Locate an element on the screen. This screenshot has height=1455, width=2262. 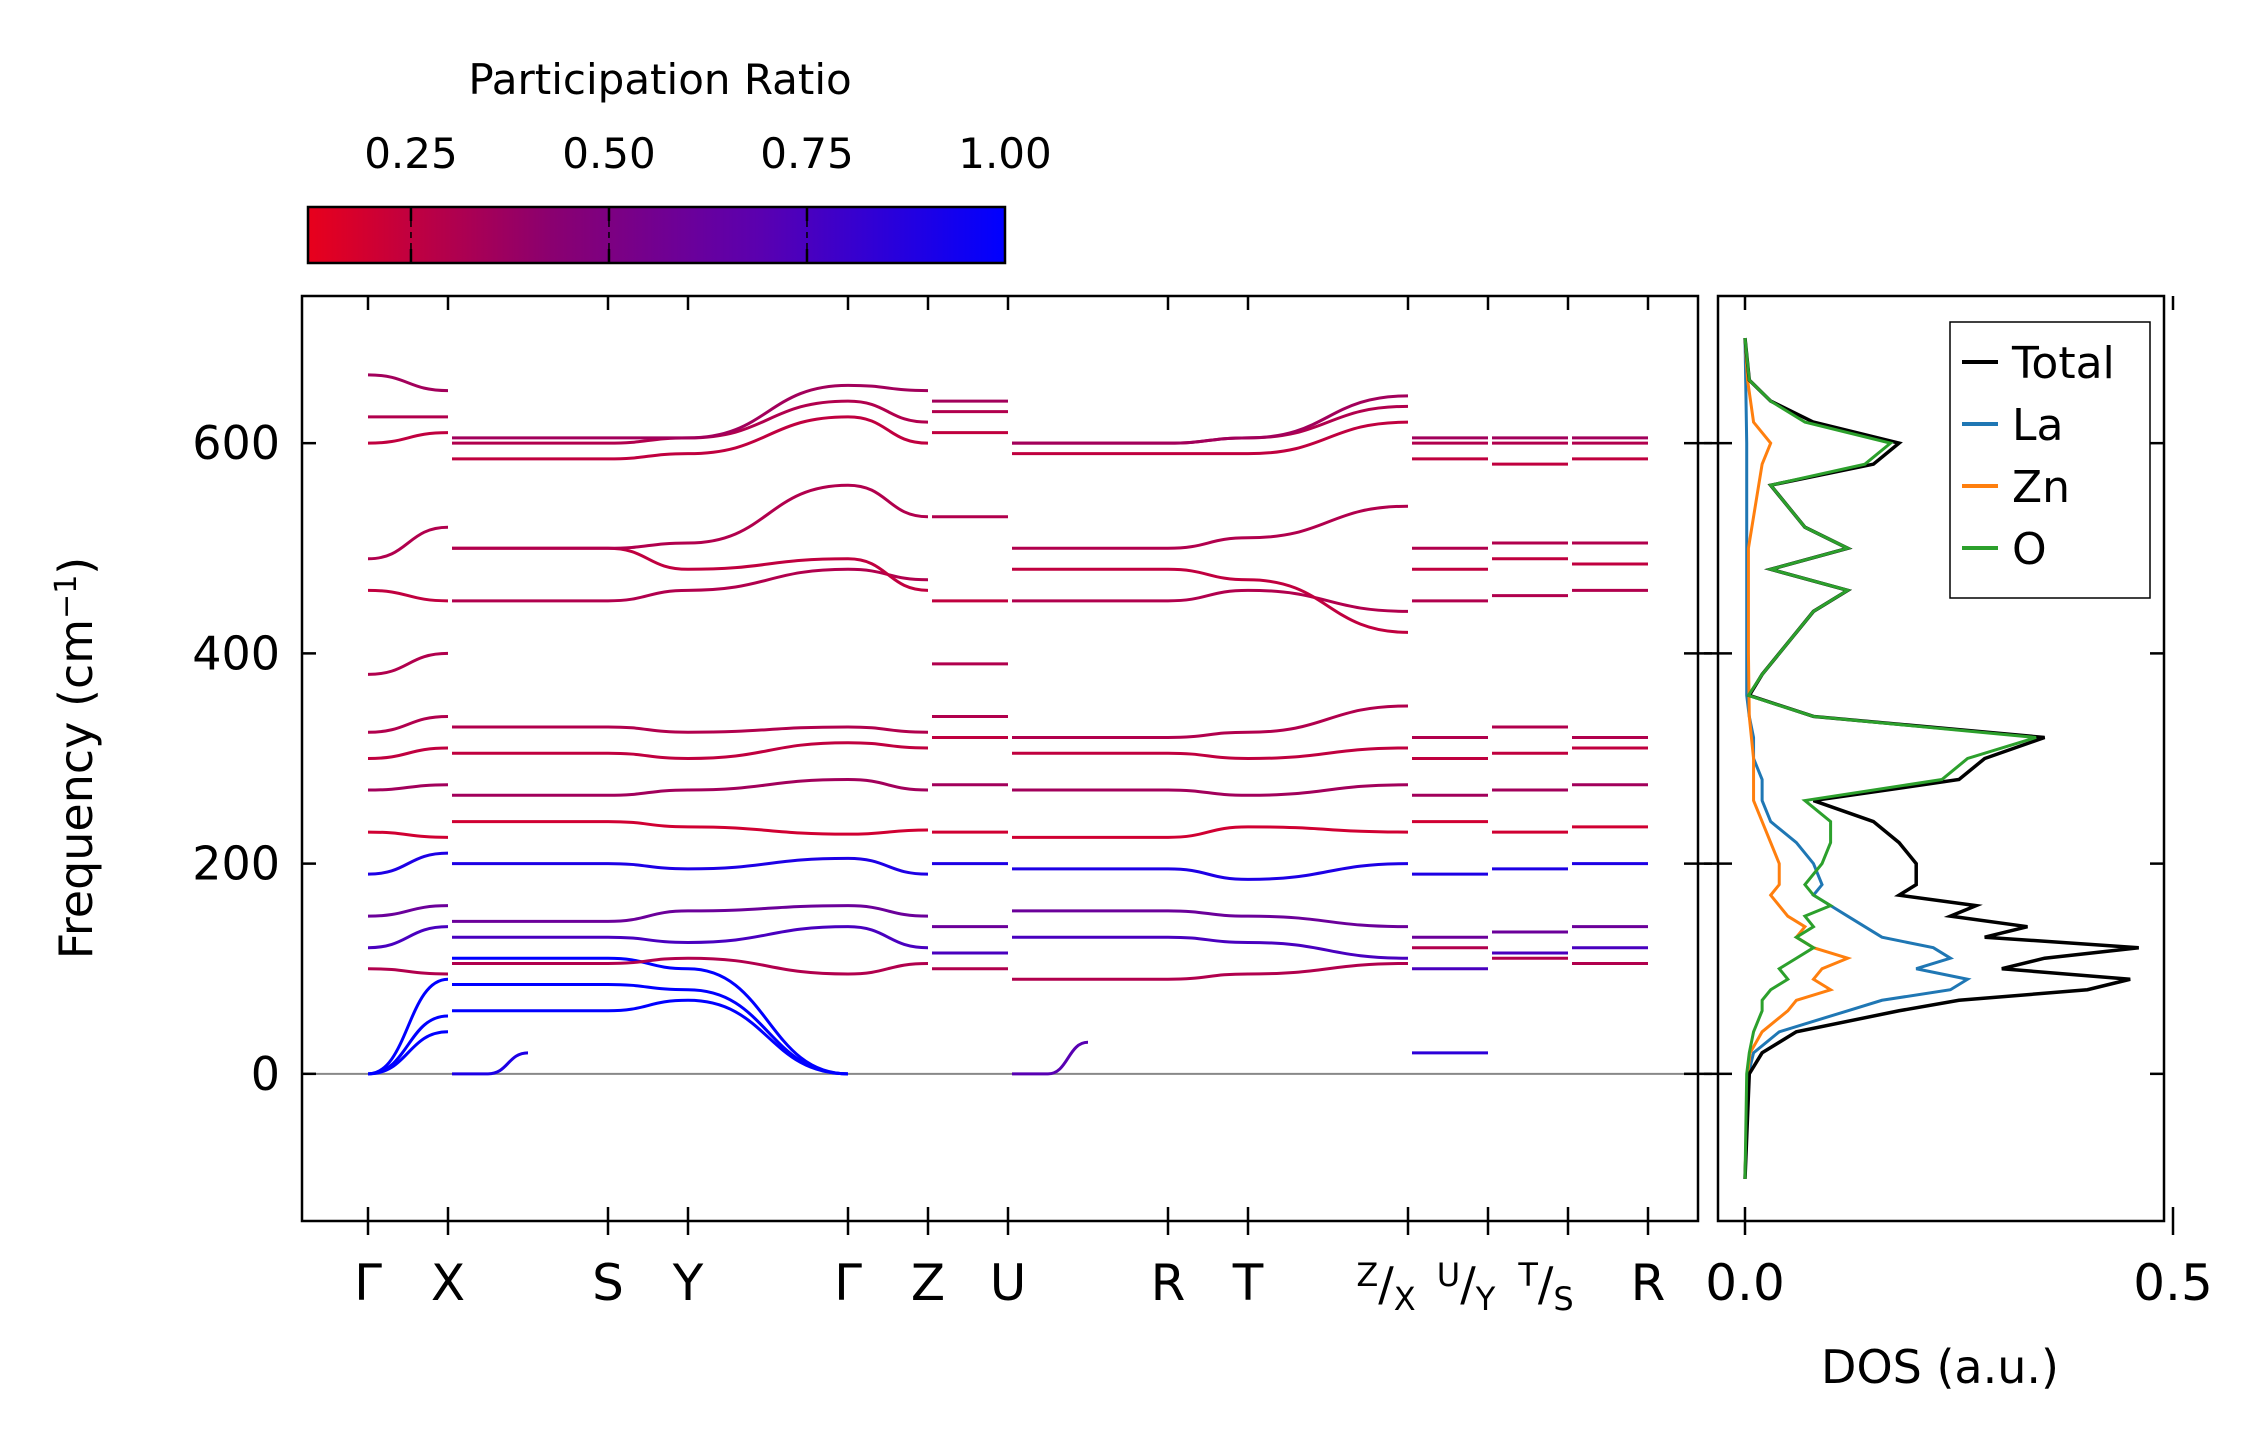
y-tick-label: 600 is located at coordinates (236, 443).